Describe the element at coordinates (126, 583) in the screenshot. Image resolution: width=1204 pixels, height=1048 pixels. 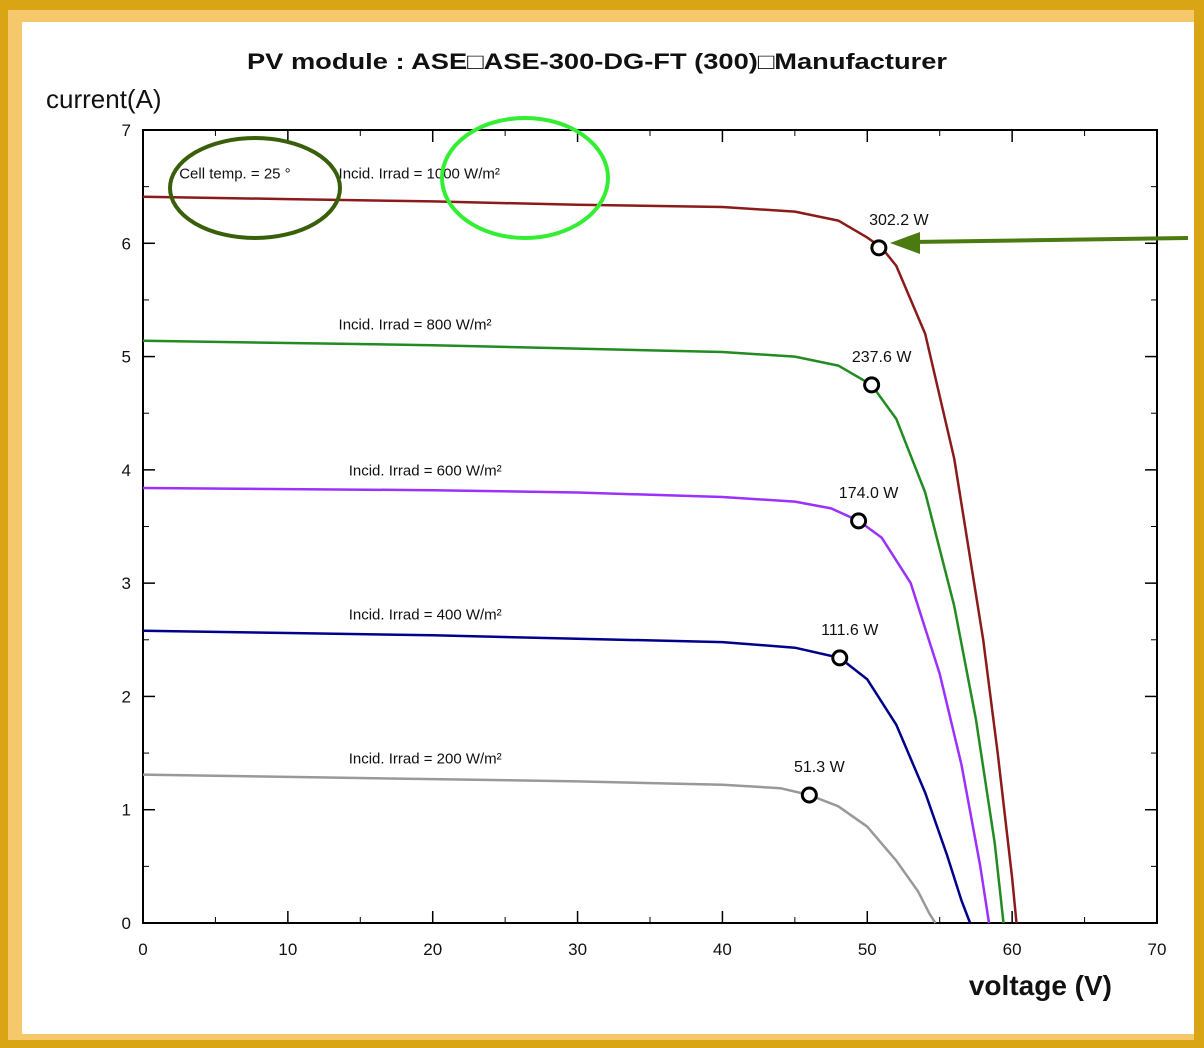
I see `y-tick-label: 3` at that location.